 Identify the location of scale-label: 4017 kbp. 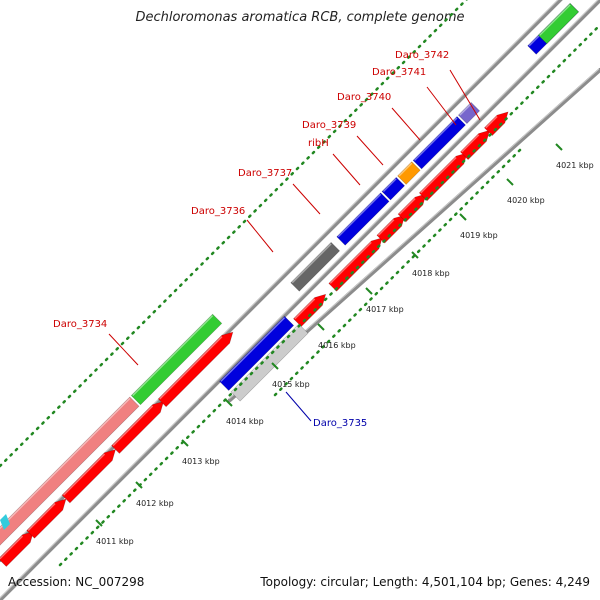
(385, 309).